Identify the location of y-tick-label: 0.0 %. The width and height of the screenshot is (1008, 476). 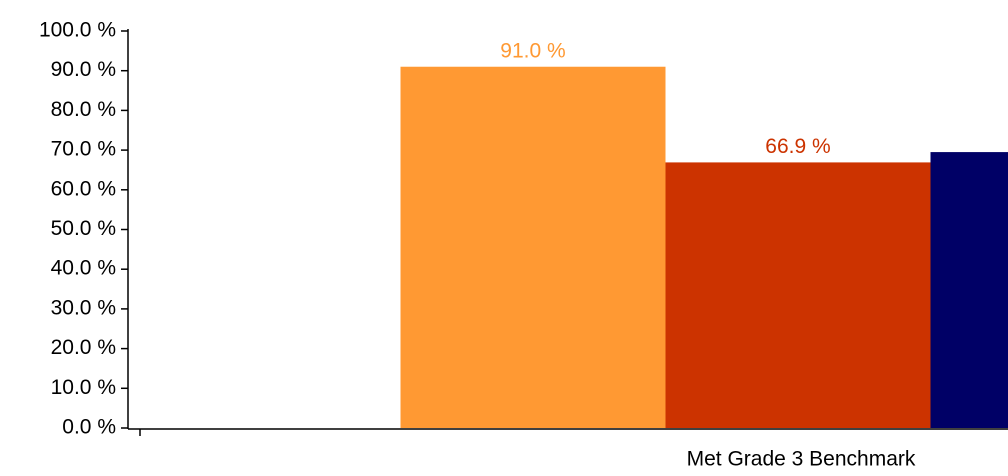
(89, 427).